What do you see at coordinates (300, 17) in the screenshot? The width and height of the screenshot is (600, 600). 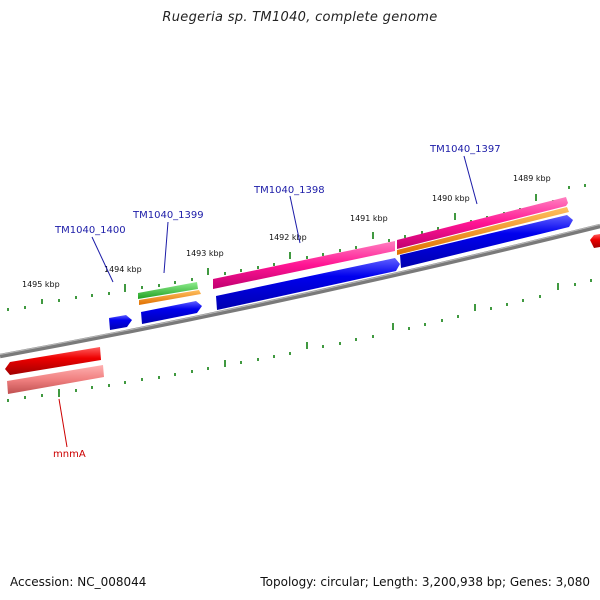 I see `map-title: Ruegeria sp. TM1040, complete genome` at bounding box center [300, 17].